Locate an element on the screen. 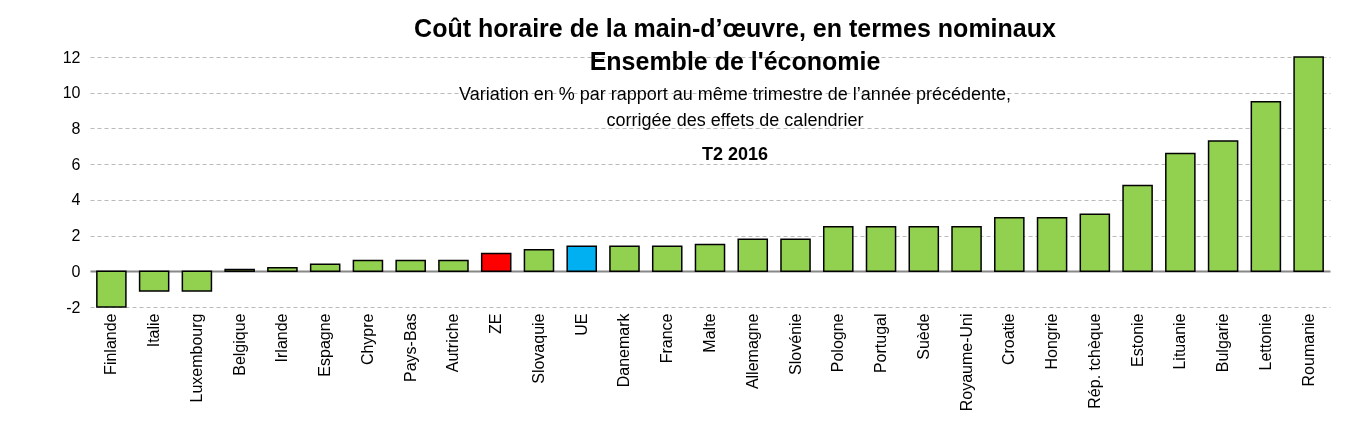 The height and width of the screenshot is (439, 1359). x-tick-label: ZE is located at coordinates (496, 323).